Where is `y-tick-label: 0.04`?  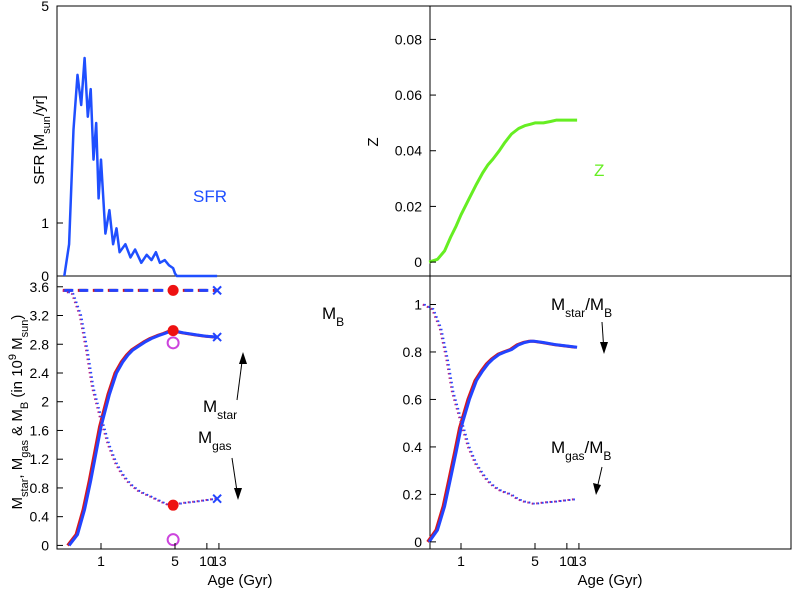
y-tick-label: 0.04 is located at coordinates (408, 151).